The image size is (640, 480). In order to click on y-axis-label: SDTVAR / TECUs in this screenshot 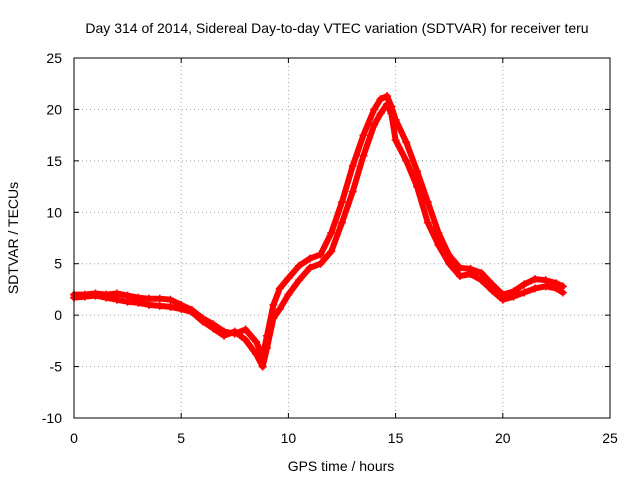, I will do `click(13, 238)`.